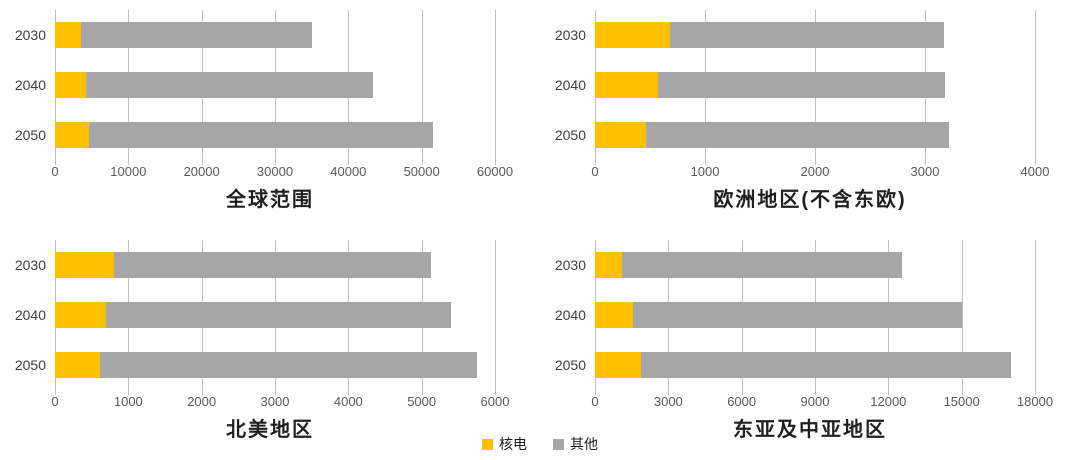 This screenshot has height=460, width=1080. Describe the element at coordinates (815, 401) in the screenshot. I see `x-tick-label: 9000` at that location.